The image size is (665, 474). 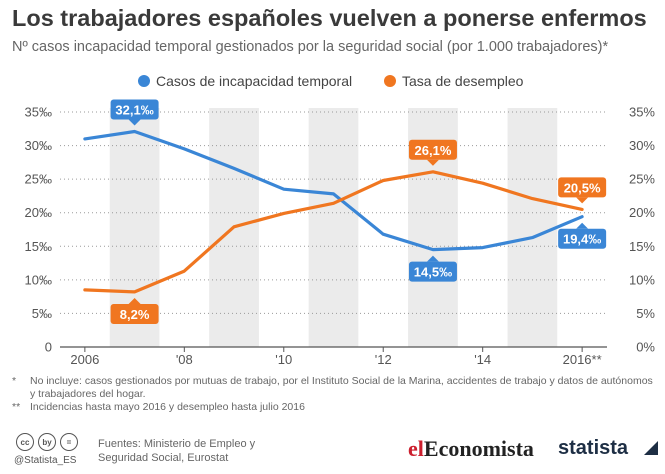 What do you see at coordinates (38, 145) in the screenshot?
I see `y-left-tick-label: 30‰` at bounding box center [38, 145].